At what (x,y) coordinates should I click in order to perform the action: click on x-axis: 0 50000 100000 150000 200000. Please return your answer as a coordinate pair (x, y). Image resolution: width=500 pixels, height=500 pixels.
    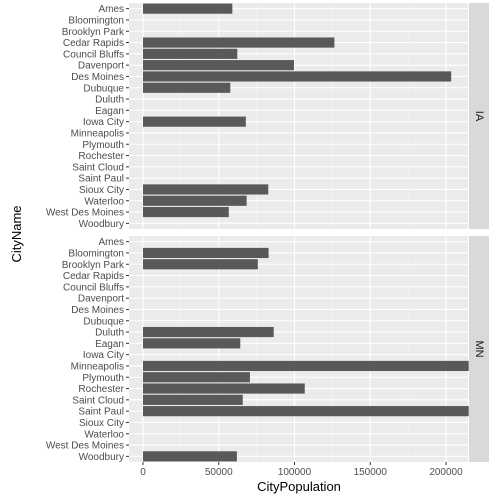
    Looking at the image, I should click on (301, 470).